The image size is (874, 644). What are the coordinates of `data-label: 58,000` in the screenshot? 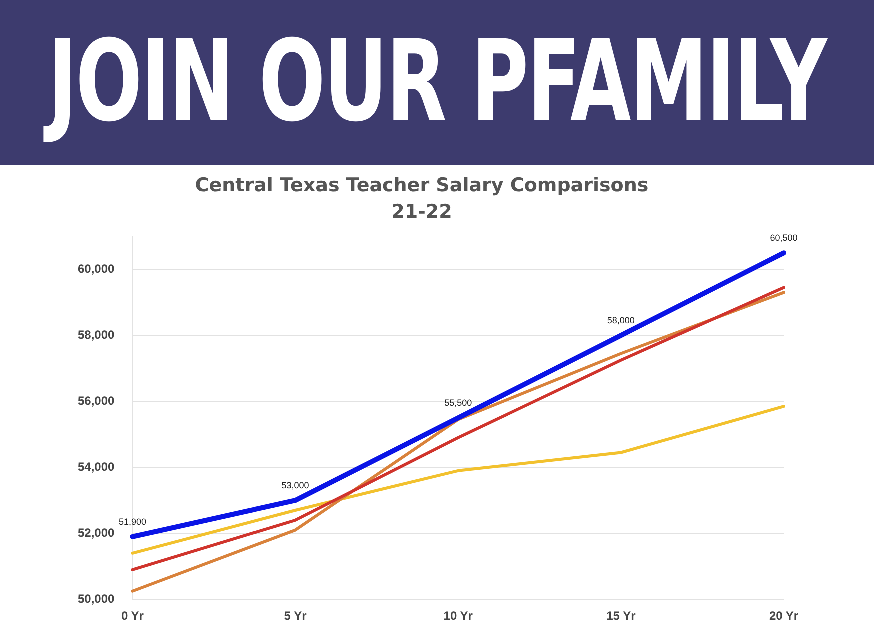 It's located at (621, 321).